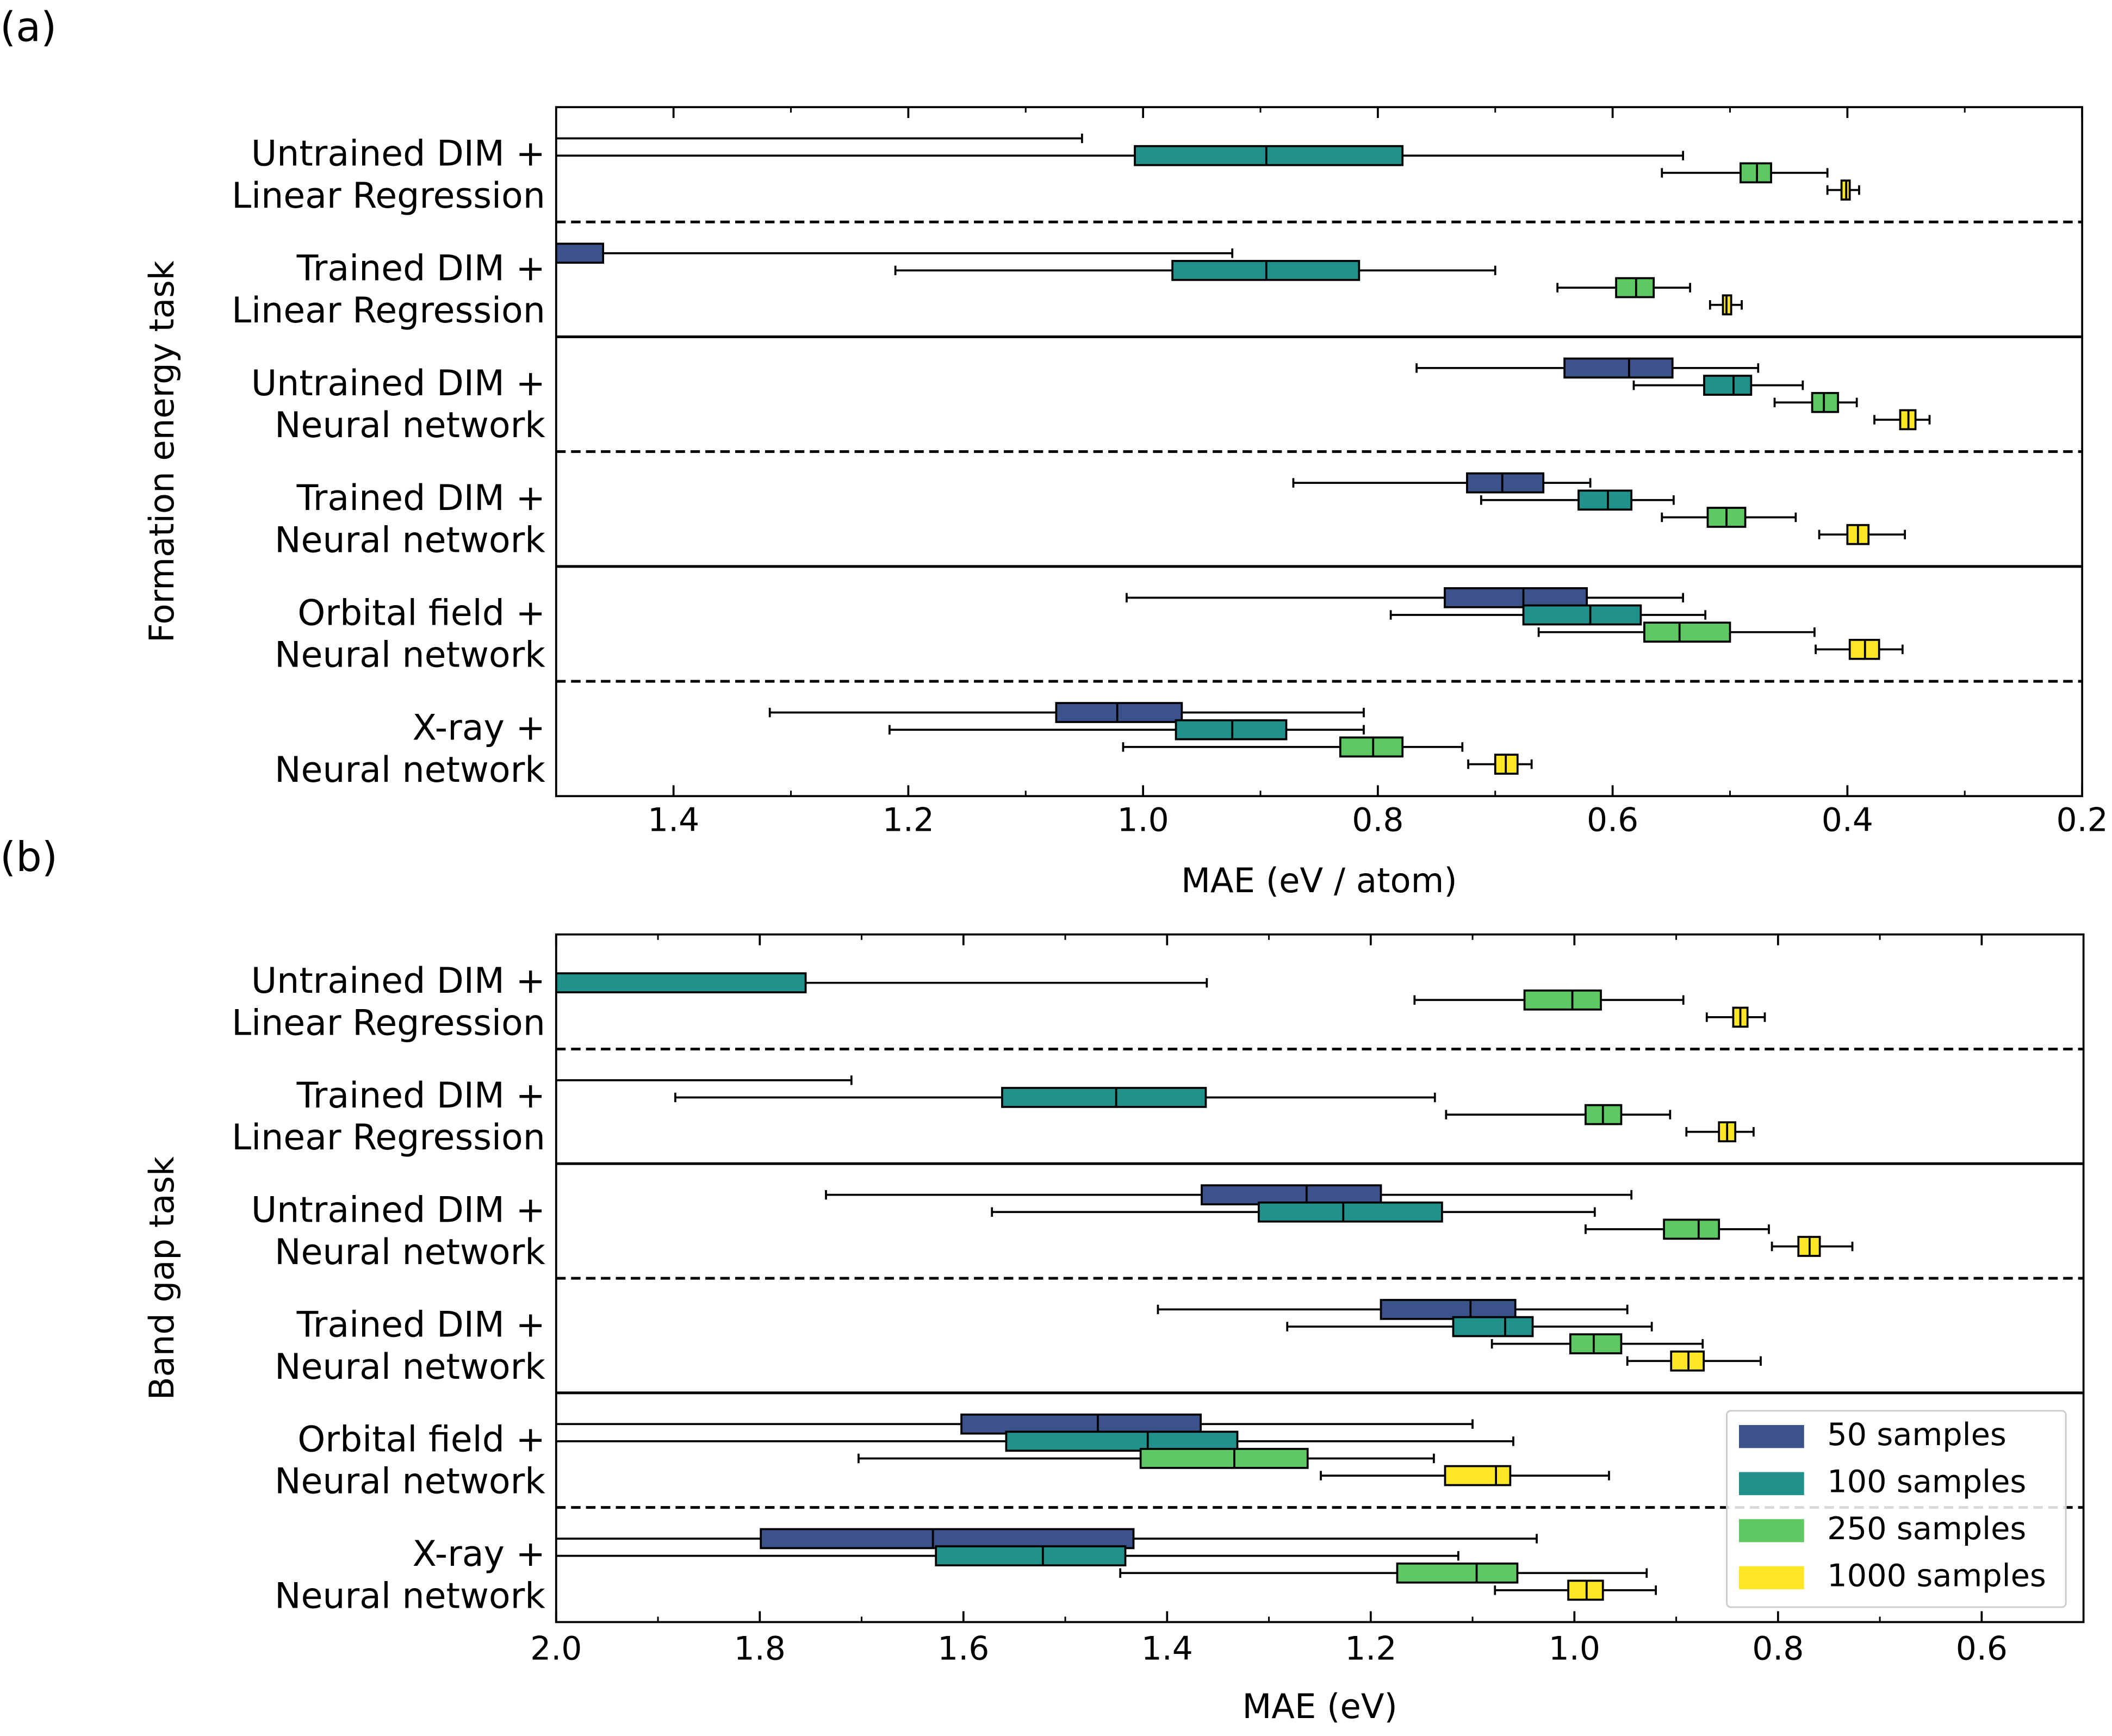 This screenshot has width=2112, height=1736. Describe the element at coordinates (1896, 1509) in the screenshot. I see `legend-frame` at that location.